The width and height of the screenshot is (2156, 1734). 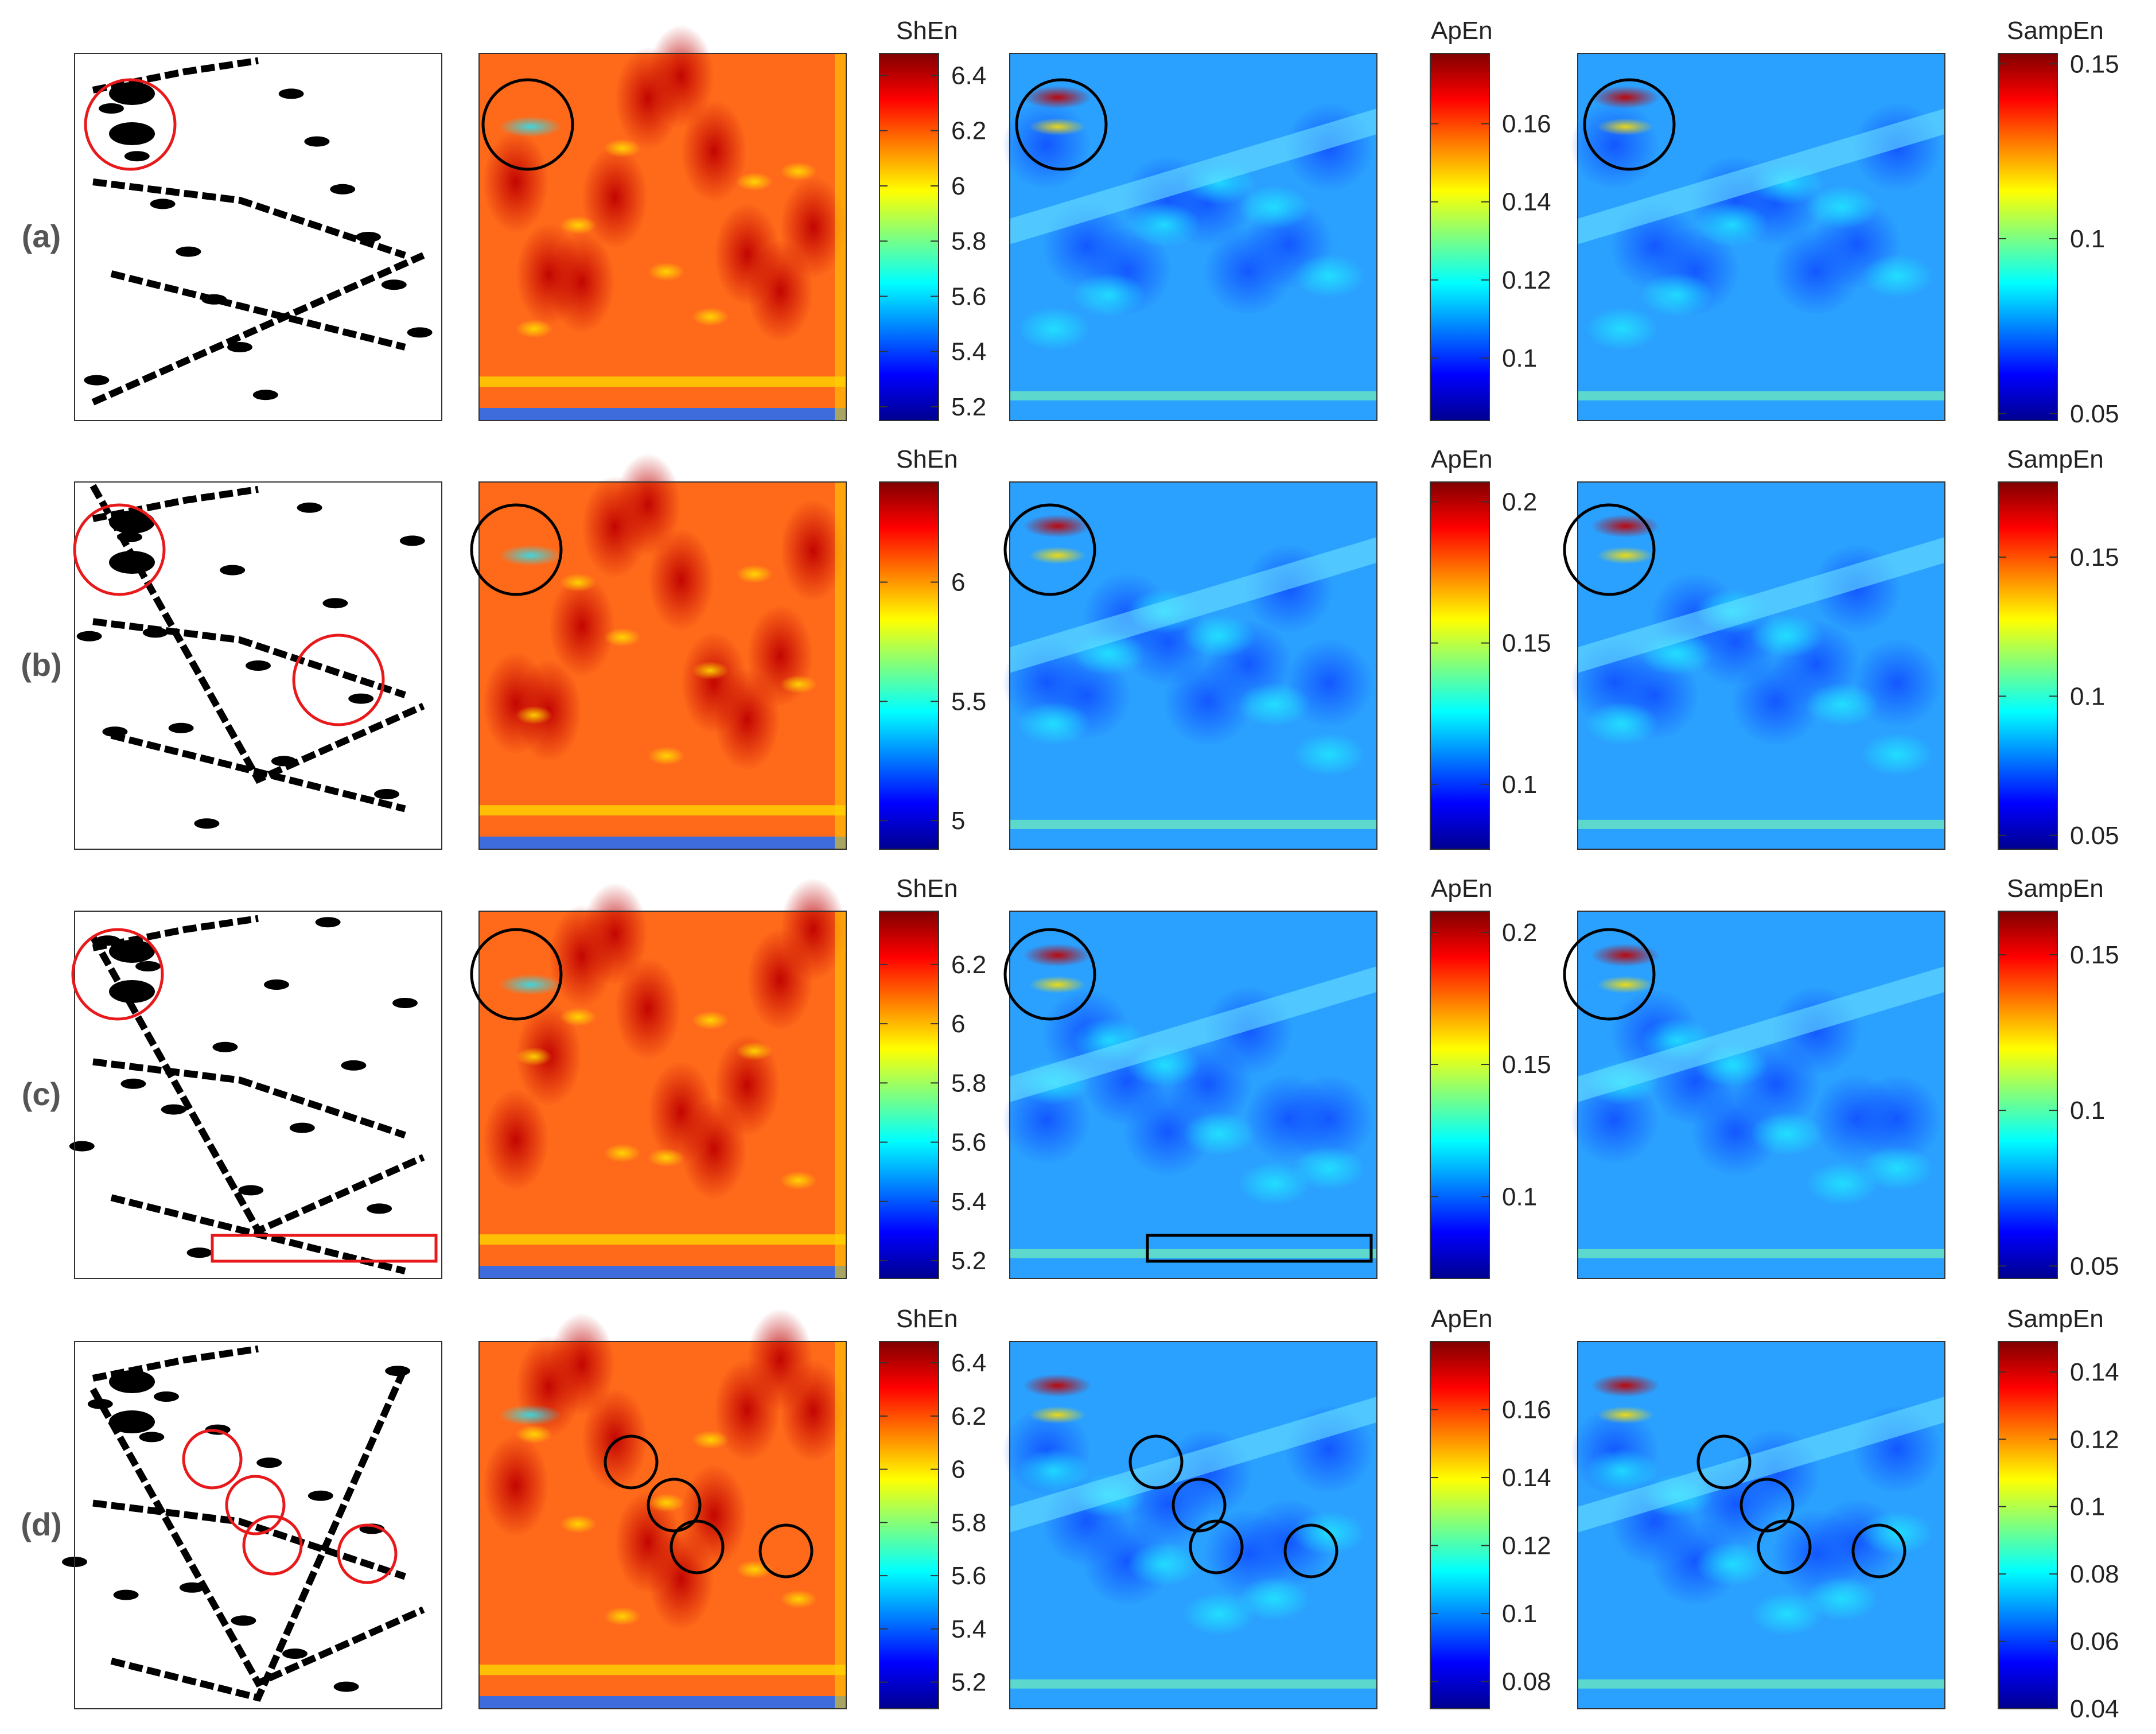 I want to click on colorbar-tick-label: 5, so click(x=958, y=821).